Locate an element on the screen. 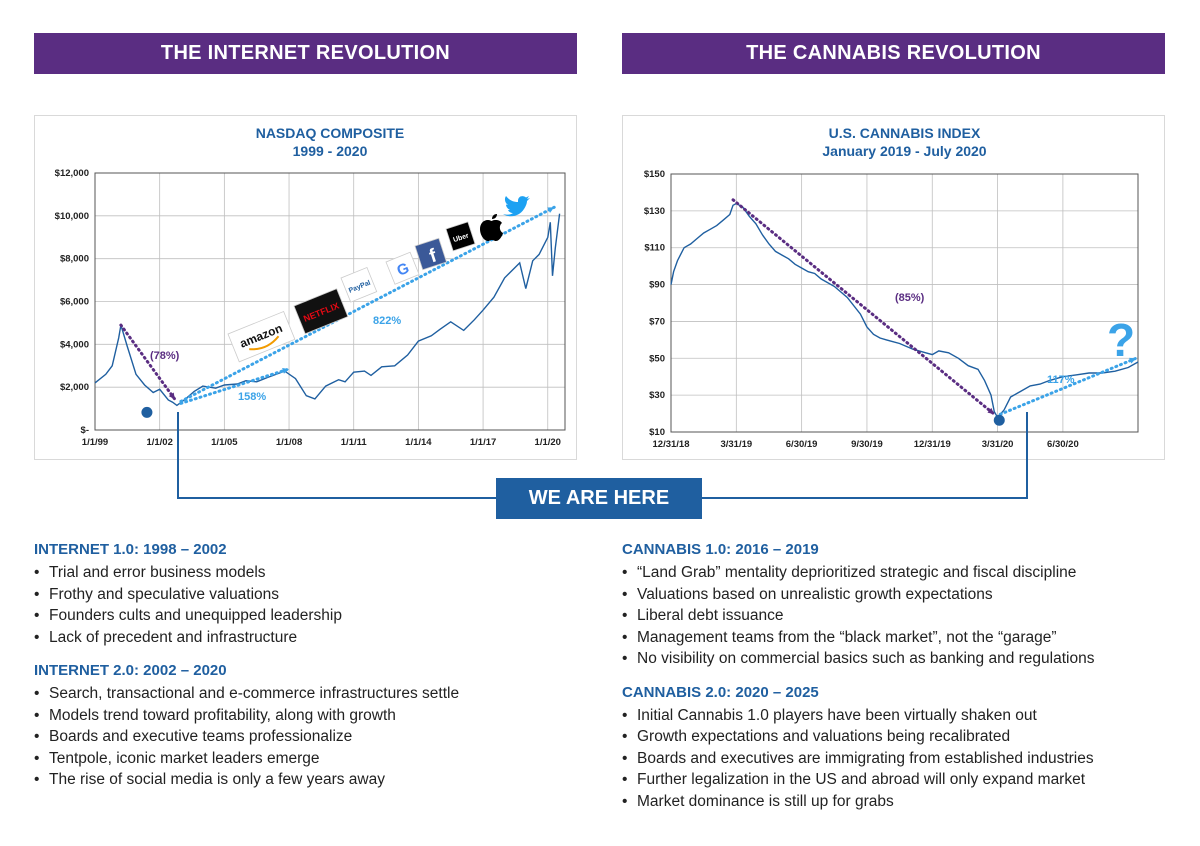 This screenshot has height=846, width=1200. twitter-bird is located at coordinates (516, 206).